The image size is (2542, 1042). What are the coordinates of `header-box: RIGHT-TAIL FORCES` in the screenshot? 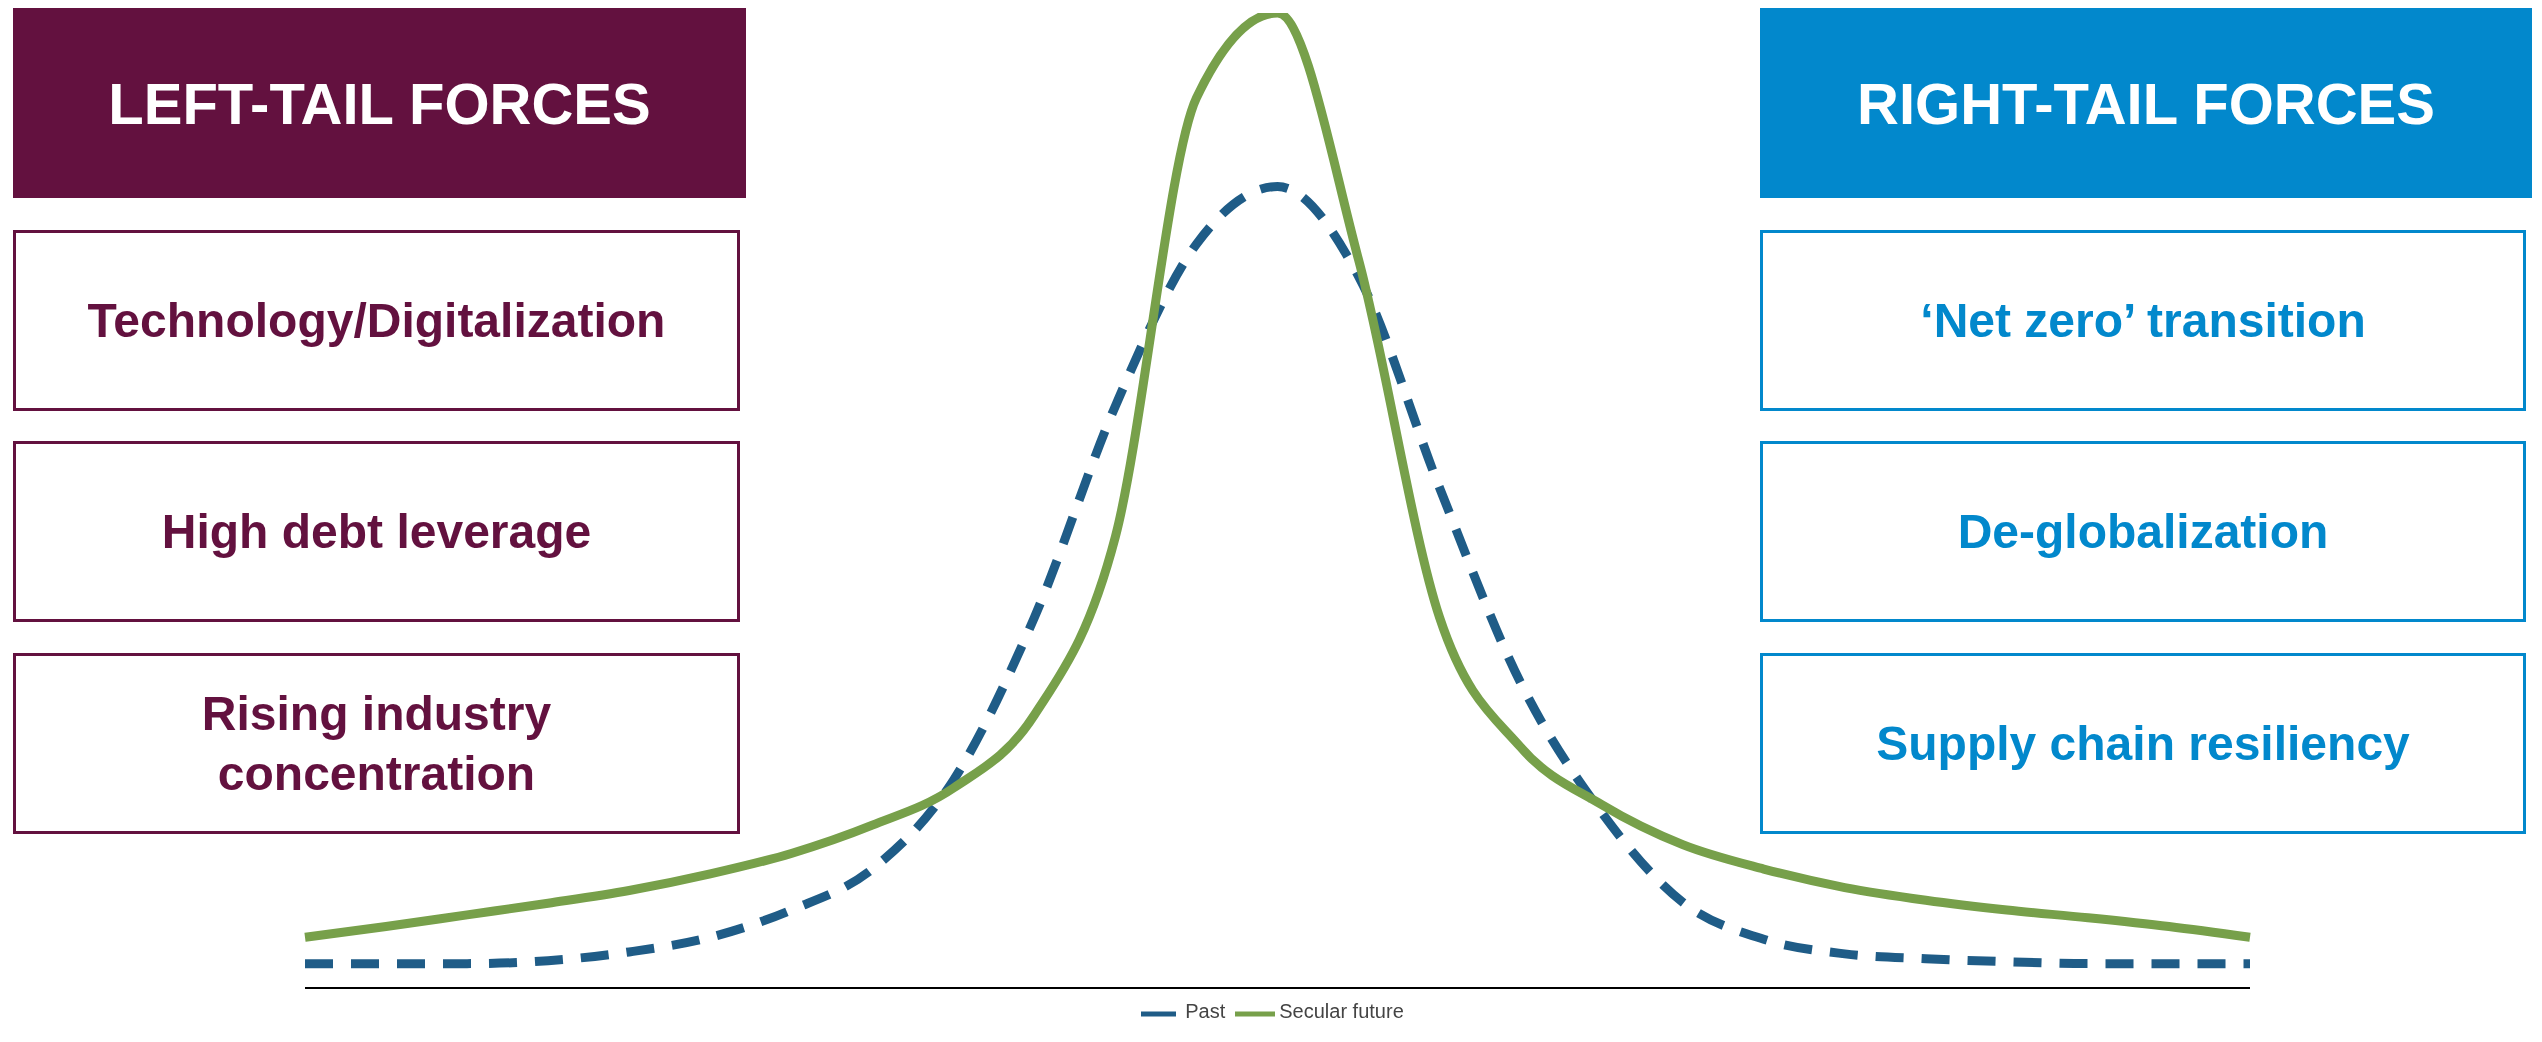 It's located at (2146, 103).